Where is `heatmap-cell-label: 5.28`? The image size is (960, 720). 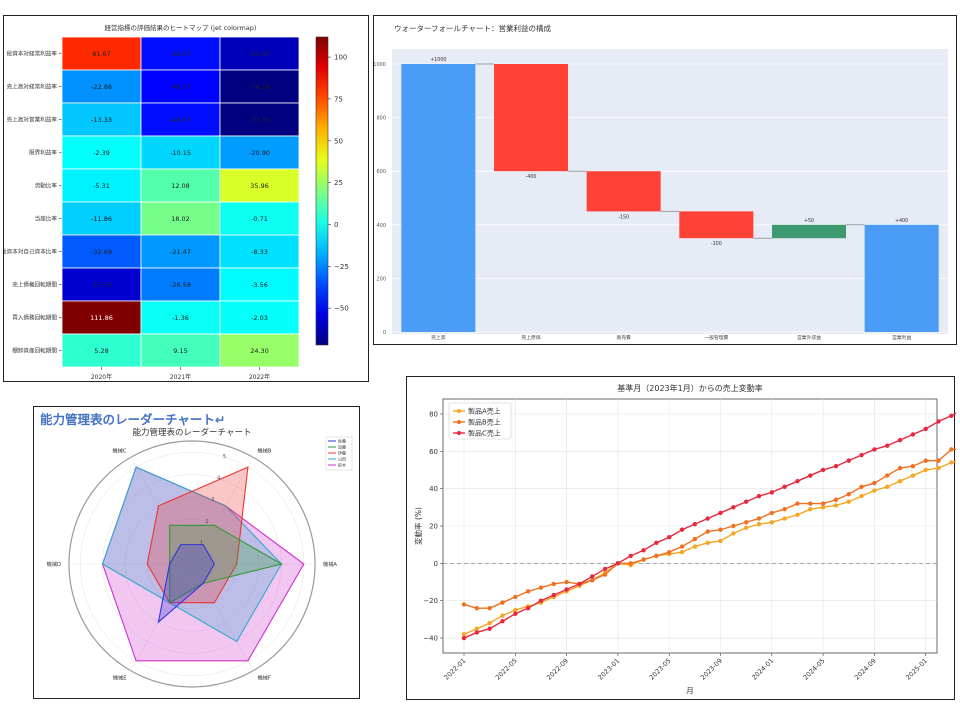
heatmap-cell-label: 5.28 is located at coordinates (101, 351).